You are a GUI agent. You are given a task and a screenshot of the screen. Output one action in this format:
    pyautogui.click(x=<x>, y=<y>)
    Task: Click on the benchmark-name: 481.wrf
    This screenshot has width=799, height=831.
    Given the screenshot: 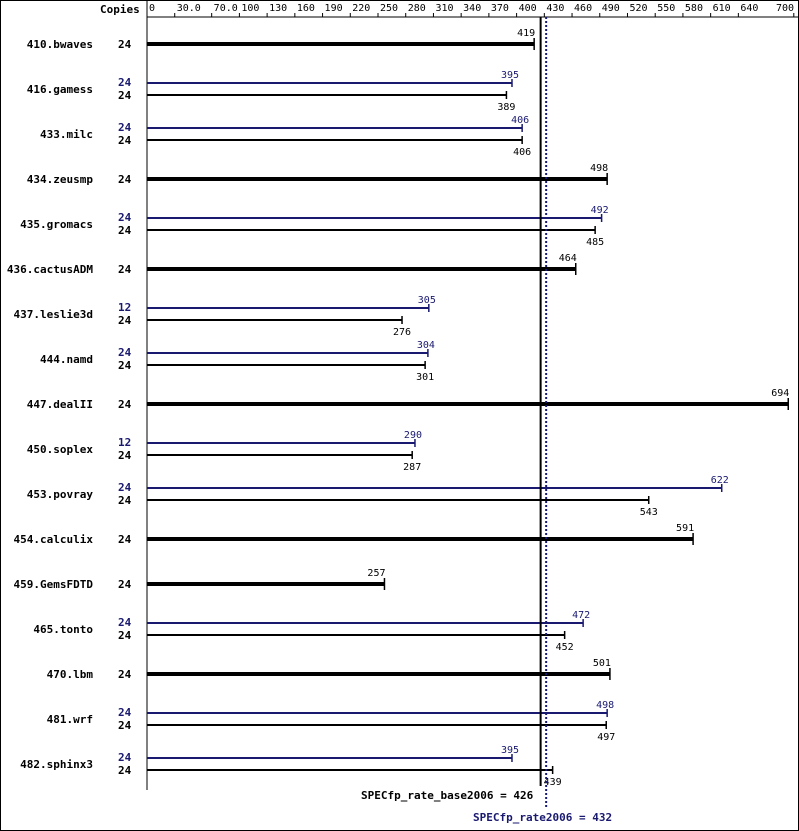 What is the action you would take?
    pyautogui.click(x=70, y=719)
    